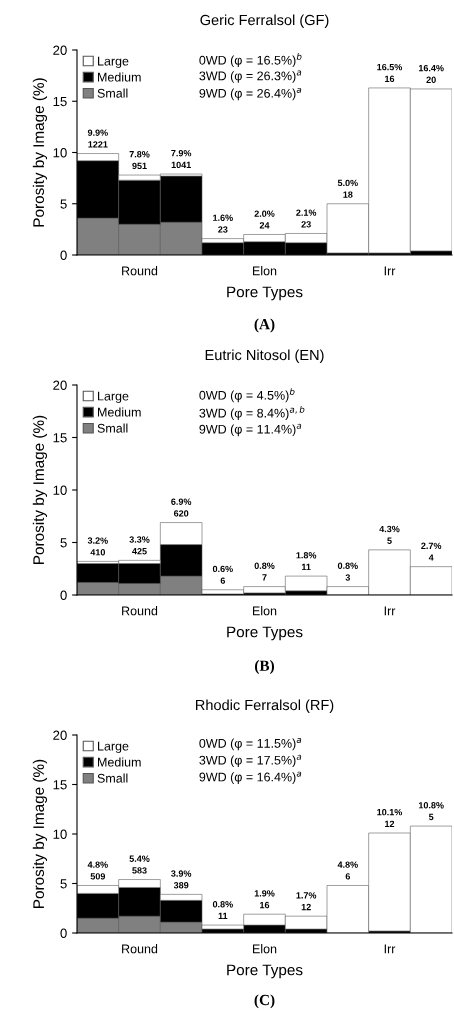 This screenshot has width=454, height=1027. What do you see at coordinates (181, 879) in the screenshot?
I see `total-label: 3.9% 389` at bounding box center [181, 879].